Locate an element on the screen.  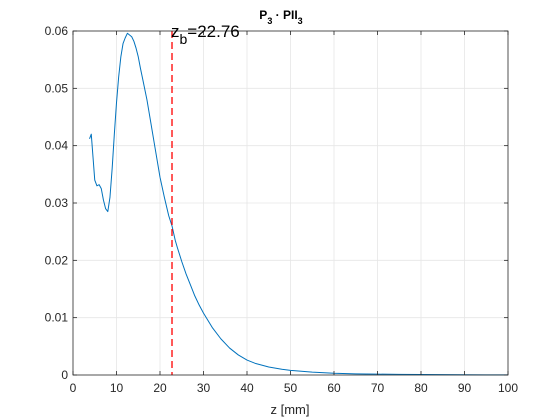
x-tick-label: 10 is located at coordinates (117, 388).